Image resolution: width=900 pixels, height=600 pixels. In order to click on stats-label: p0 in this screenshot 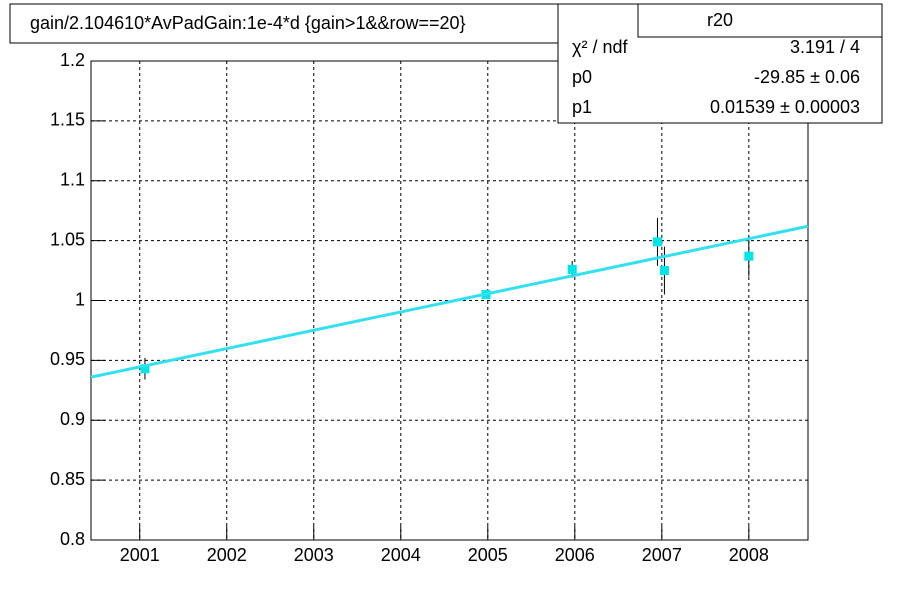, I will do `click(582, 77)`.